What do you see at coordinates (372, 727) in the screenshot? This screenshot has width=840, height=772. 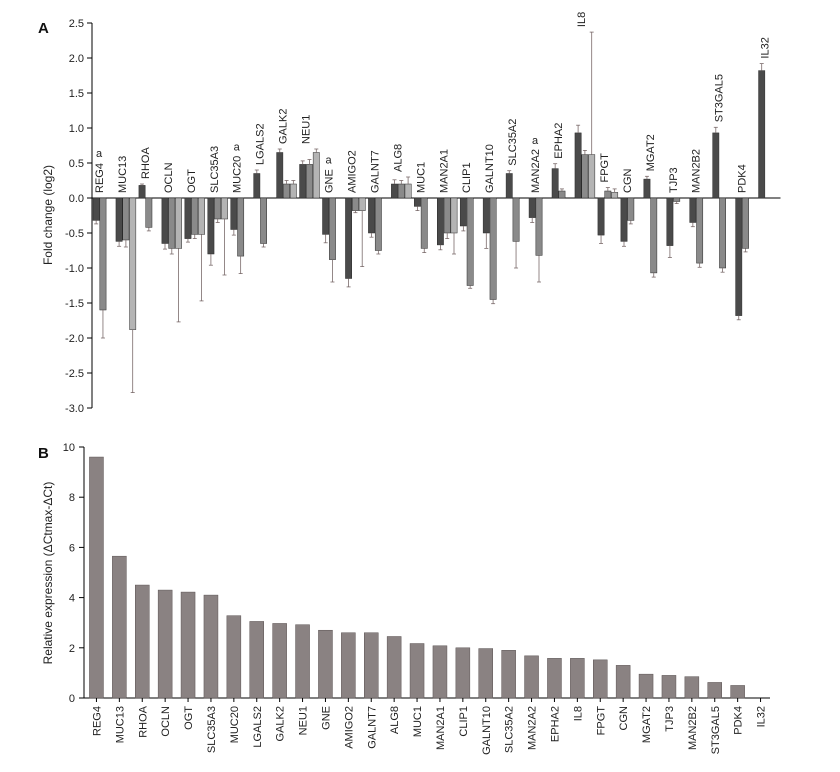 I see `panel-b-gene-label: GALNT7` at bounding box center [372, 727].